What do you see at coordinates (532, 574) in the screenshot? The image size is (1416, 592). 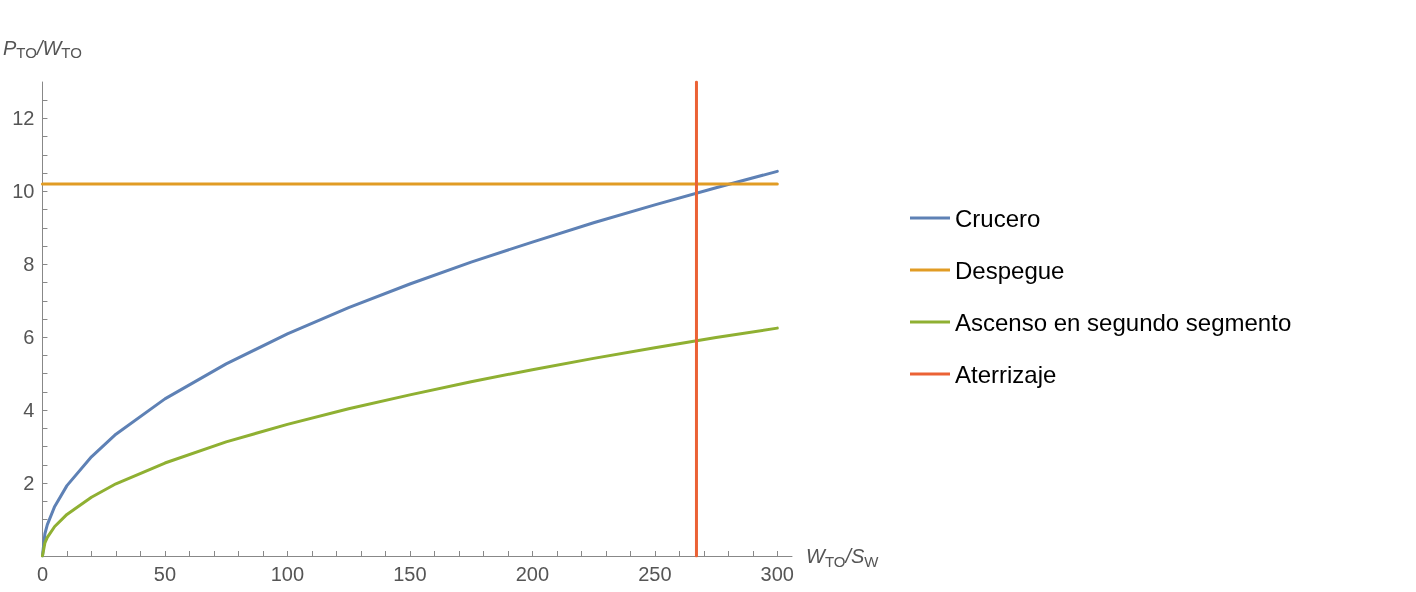 I see `x-tick-label: 200` at bounding box center [532, 574].